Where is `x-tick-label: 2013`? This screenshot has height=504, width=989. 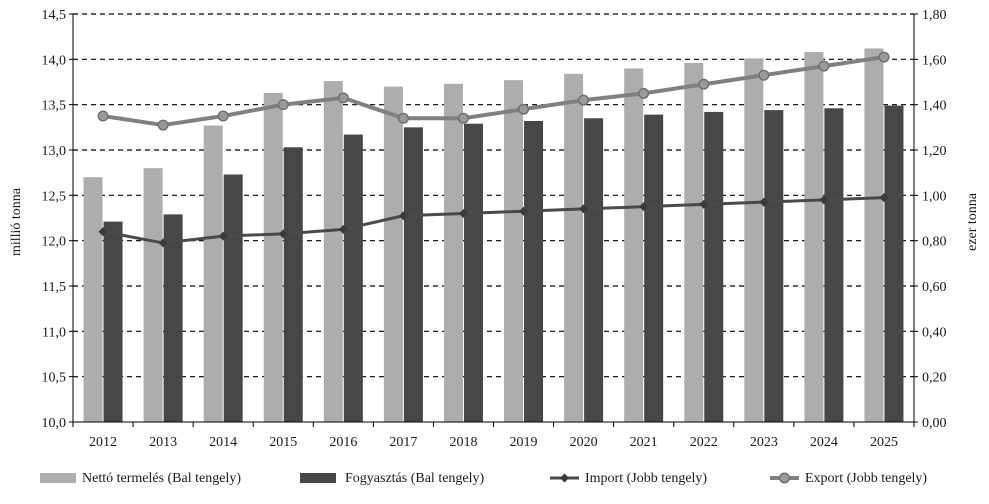
x-tick-label: 2013 is located at coordinates (163, 442).